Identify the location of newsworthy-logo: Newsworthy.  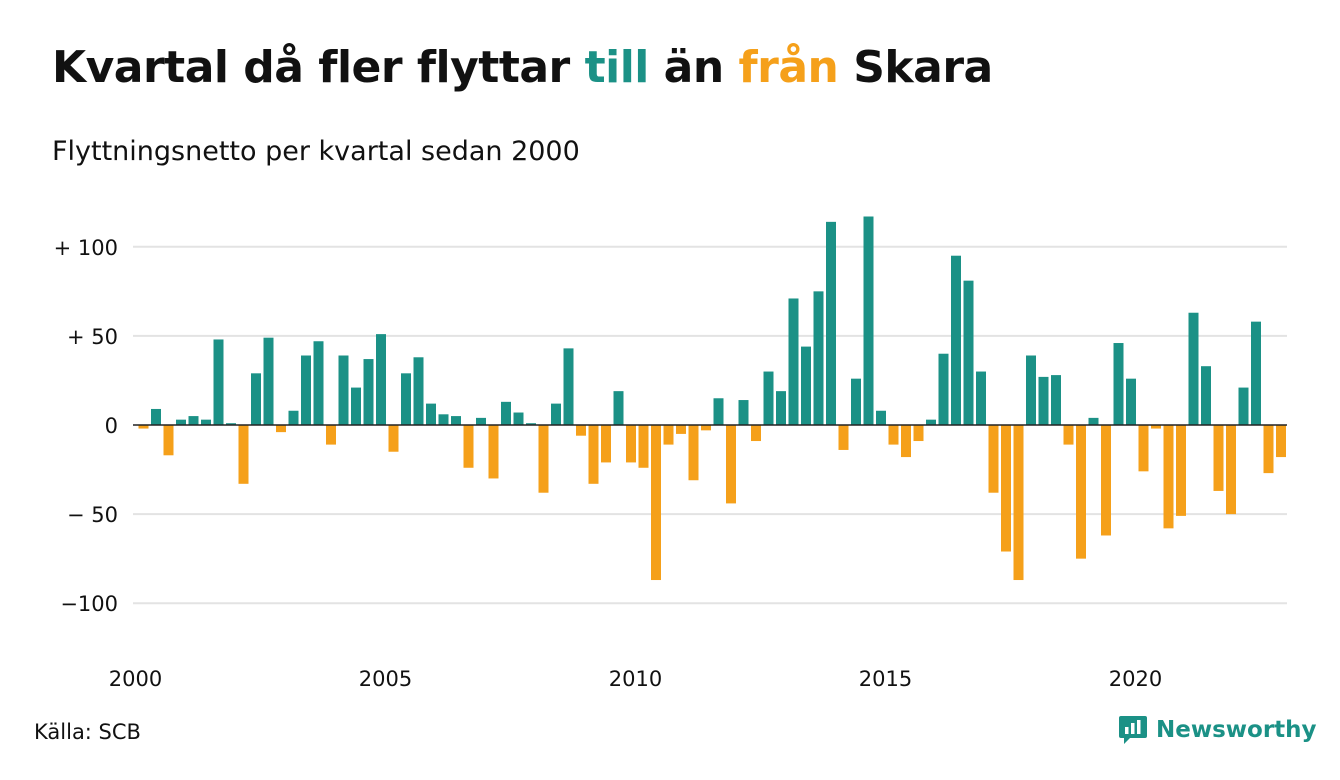
(1217, 730).